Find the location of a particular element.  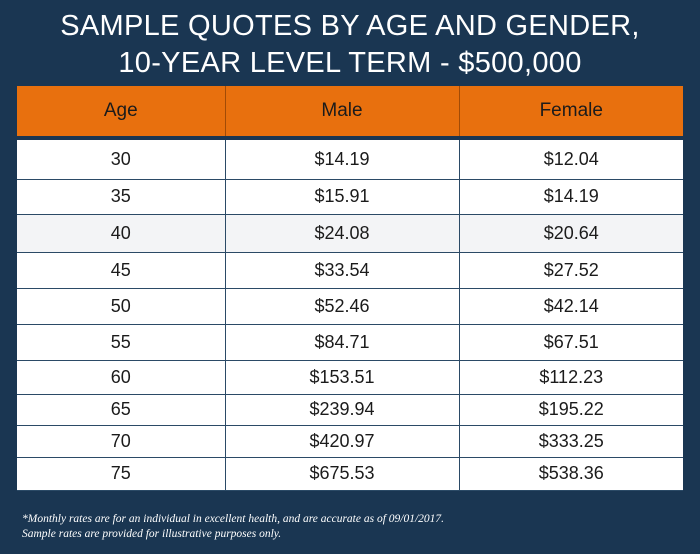

header-age: Age is located at coordinates (121, 111).